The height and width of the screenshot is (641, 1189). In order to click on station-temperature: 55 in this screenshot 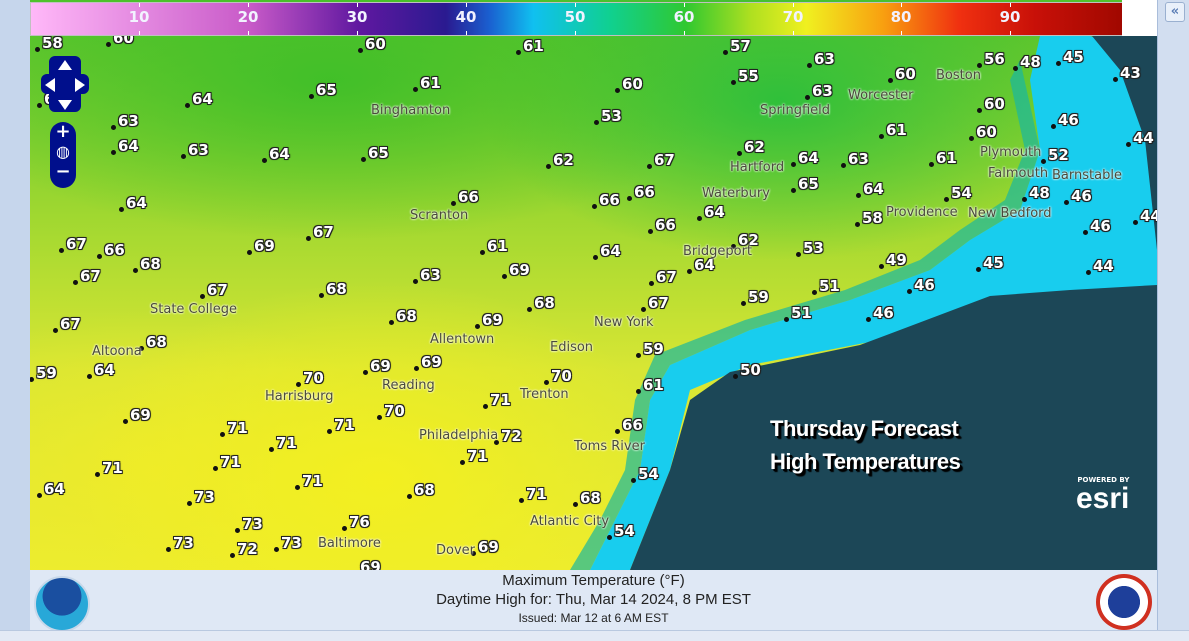, I will do `click(745, 76)`.